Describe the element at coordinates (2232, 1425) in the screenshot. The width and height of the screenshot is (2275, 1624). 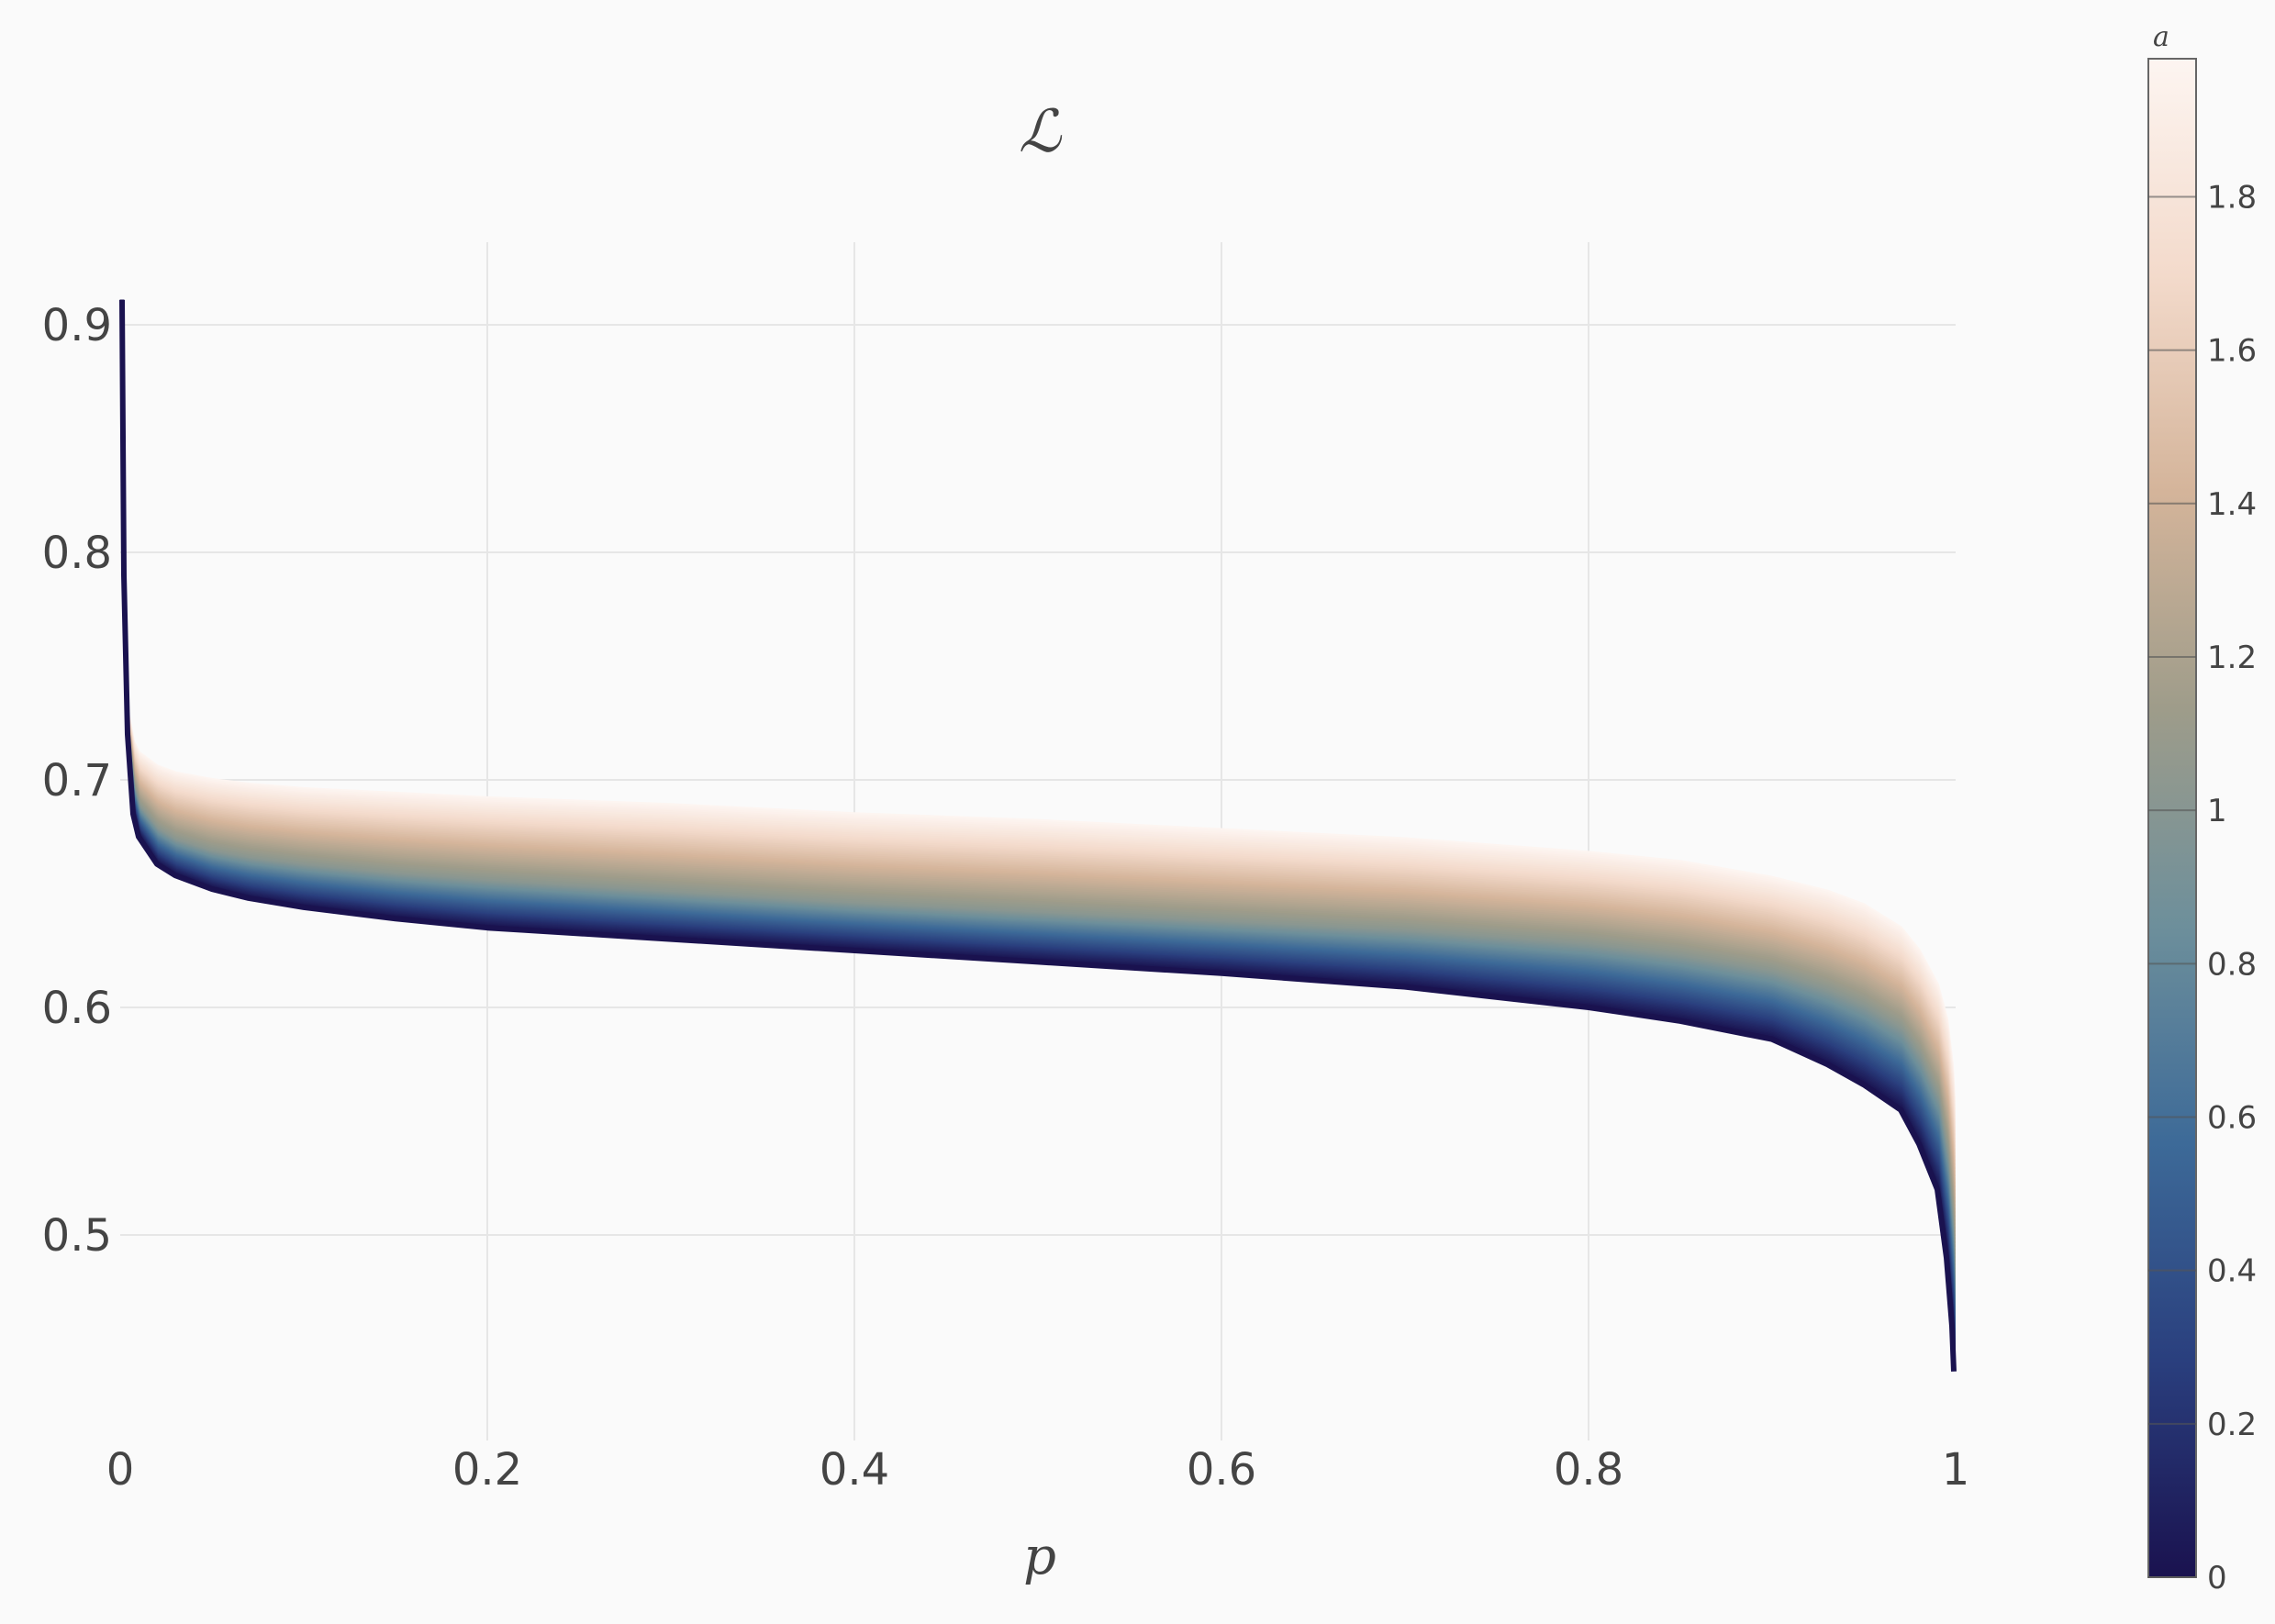
I see `colorbar-tick-label: 0.2` at that location.